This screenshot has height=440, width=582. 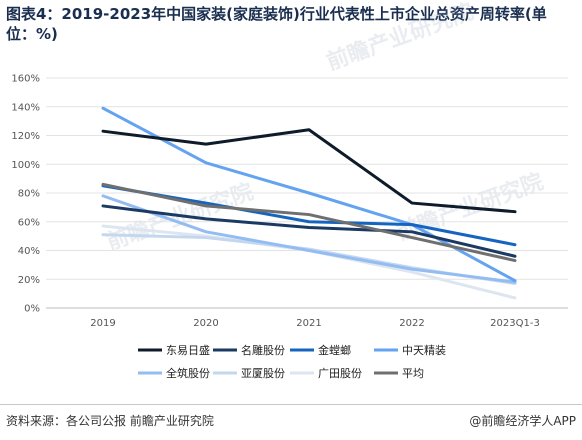 I want to click on brand-credit: @前瞻经济学人APP, so click(x=522, y=421).